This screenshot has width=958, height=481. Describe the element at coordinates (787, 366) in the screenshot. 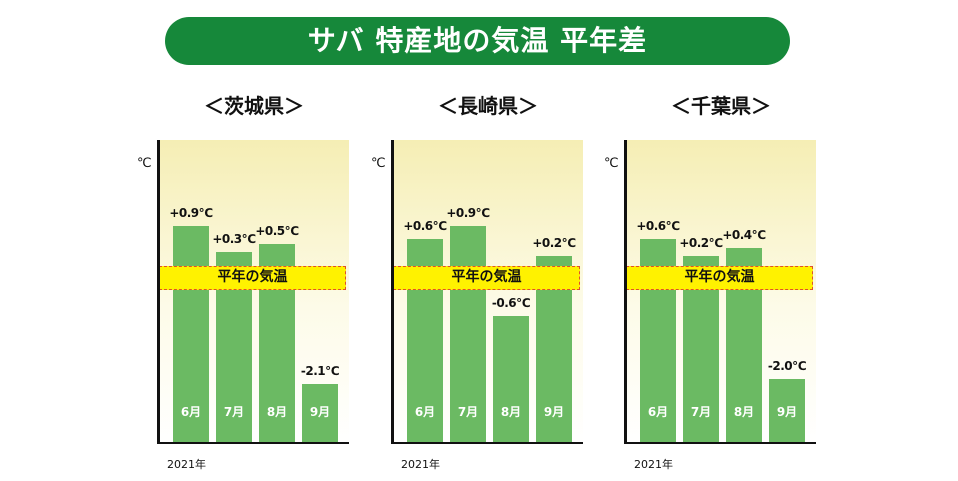

I see `bar-value-label: -2.0℃` at that location.